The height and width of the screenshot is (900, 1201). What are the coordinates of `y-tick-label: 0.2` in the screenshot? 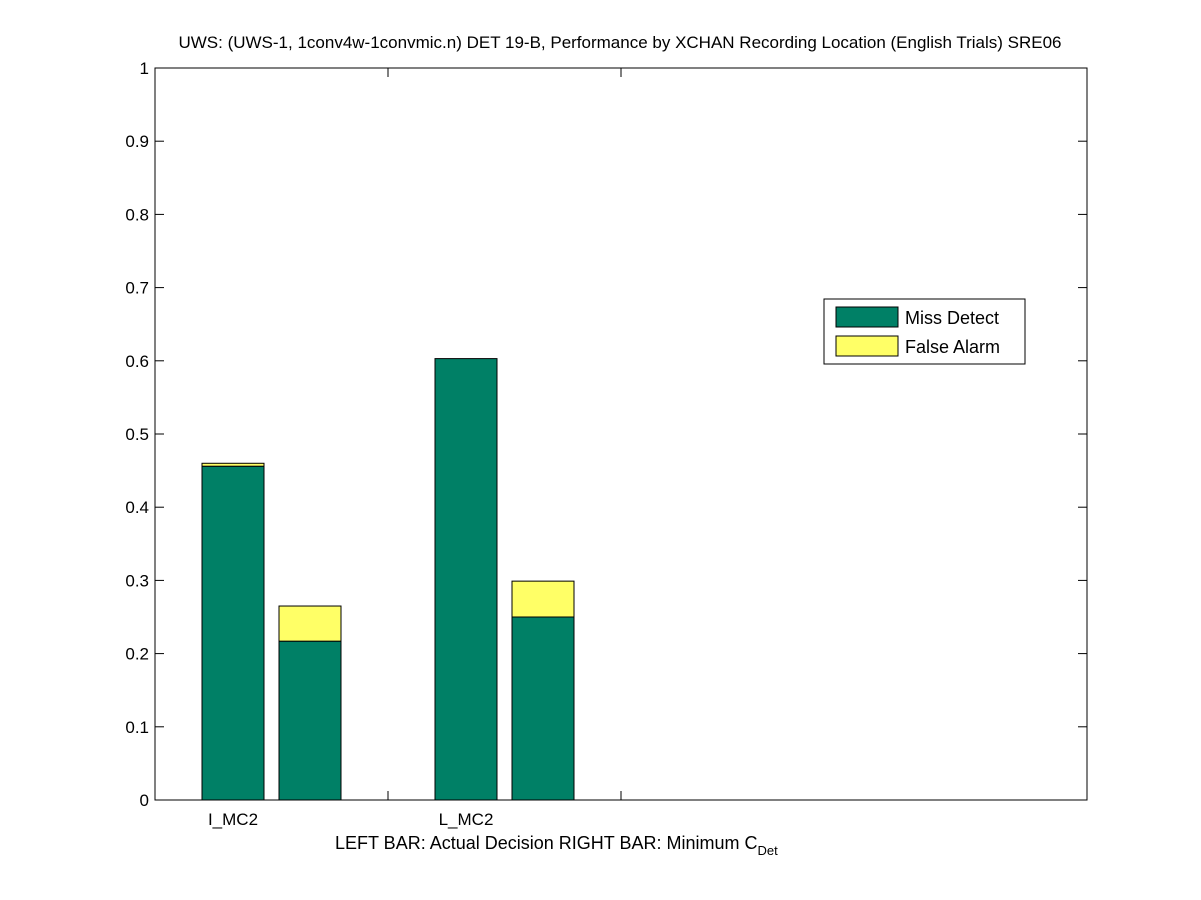 It's located at (137, 654).